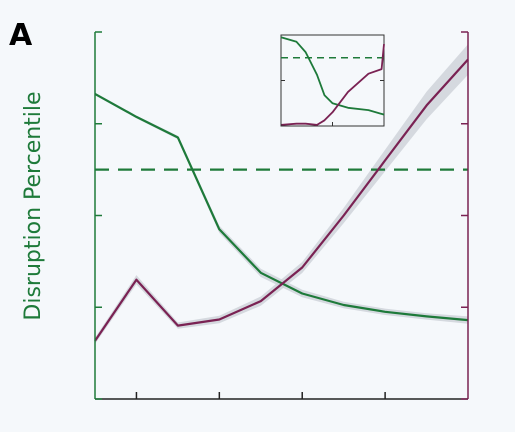 This screenshot has width=515, height=432. Describe the element at coordinates (21, 35) in the screenshot. I see `panel-label: A` at that location.